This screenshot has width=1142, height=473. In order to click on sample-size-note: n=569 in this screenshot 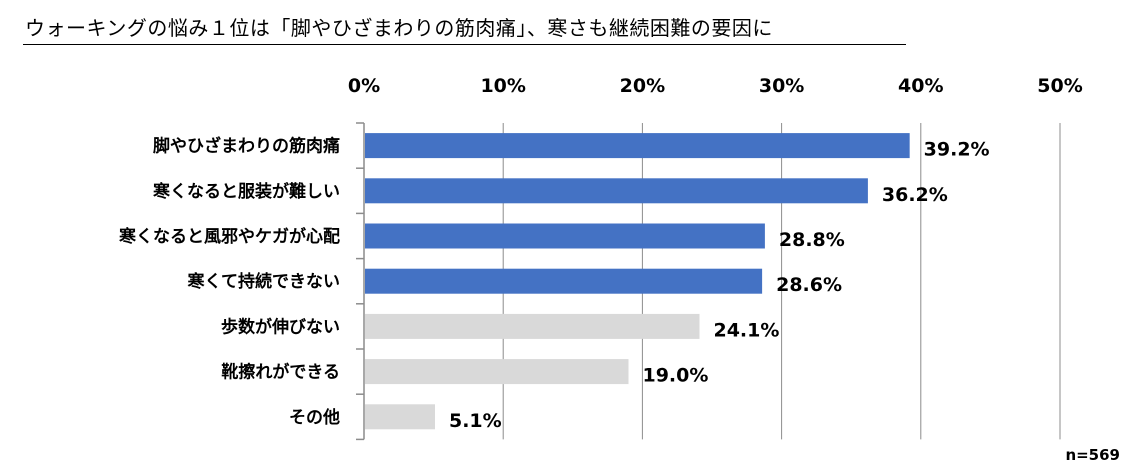, I will do `click(1092, 455)`.